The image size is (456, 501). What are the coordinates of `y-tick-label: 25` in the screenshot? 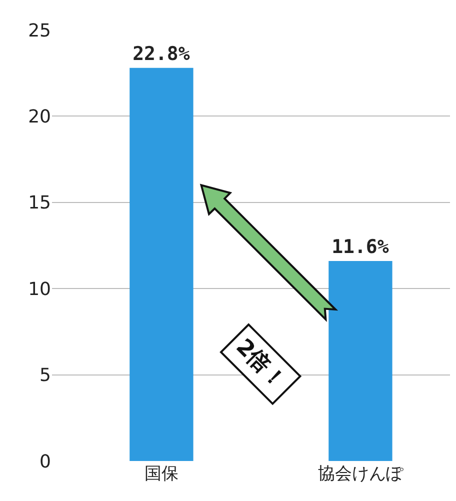 It's located at (39, 31).